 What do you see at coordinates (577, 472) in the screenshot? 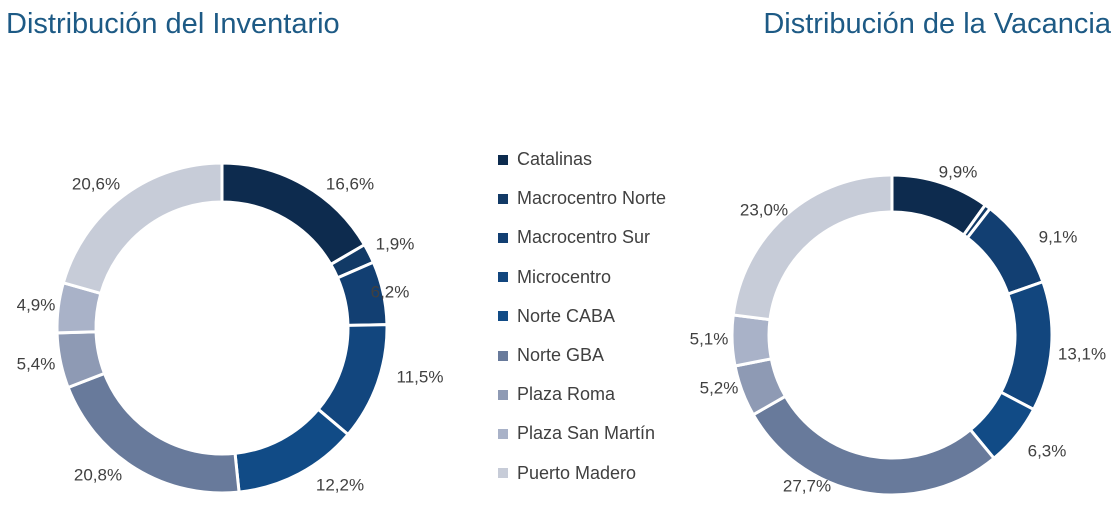
I see `legend-label: Puerto Madero` at bounding box center [577, 472].